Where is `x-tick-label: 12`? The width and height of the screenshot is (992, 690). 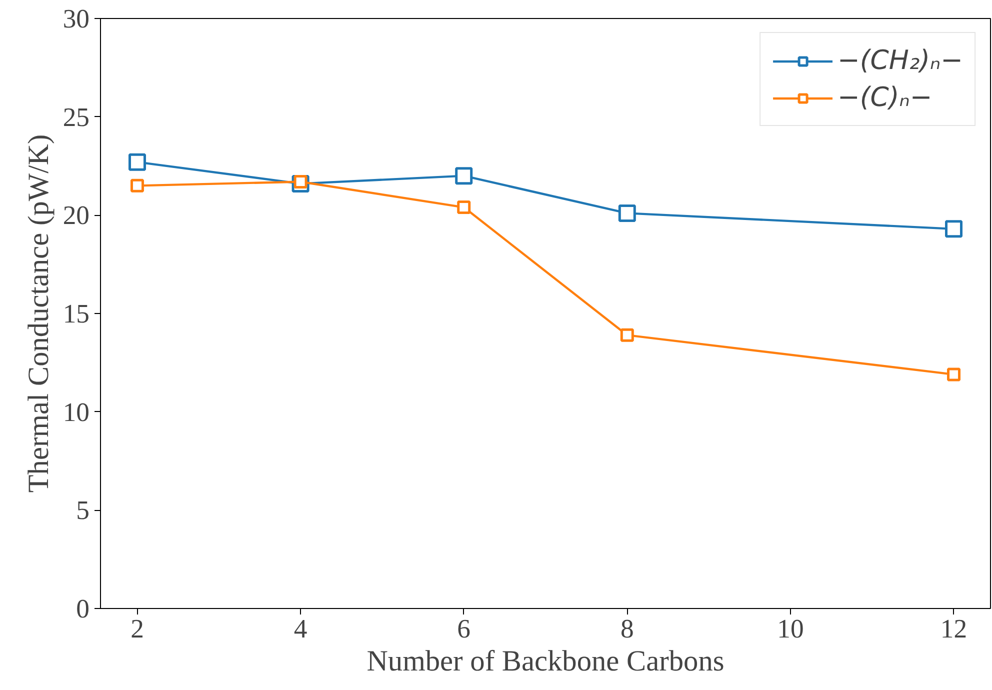 x-tick-label: 12 is located at coordinates (954, 629).